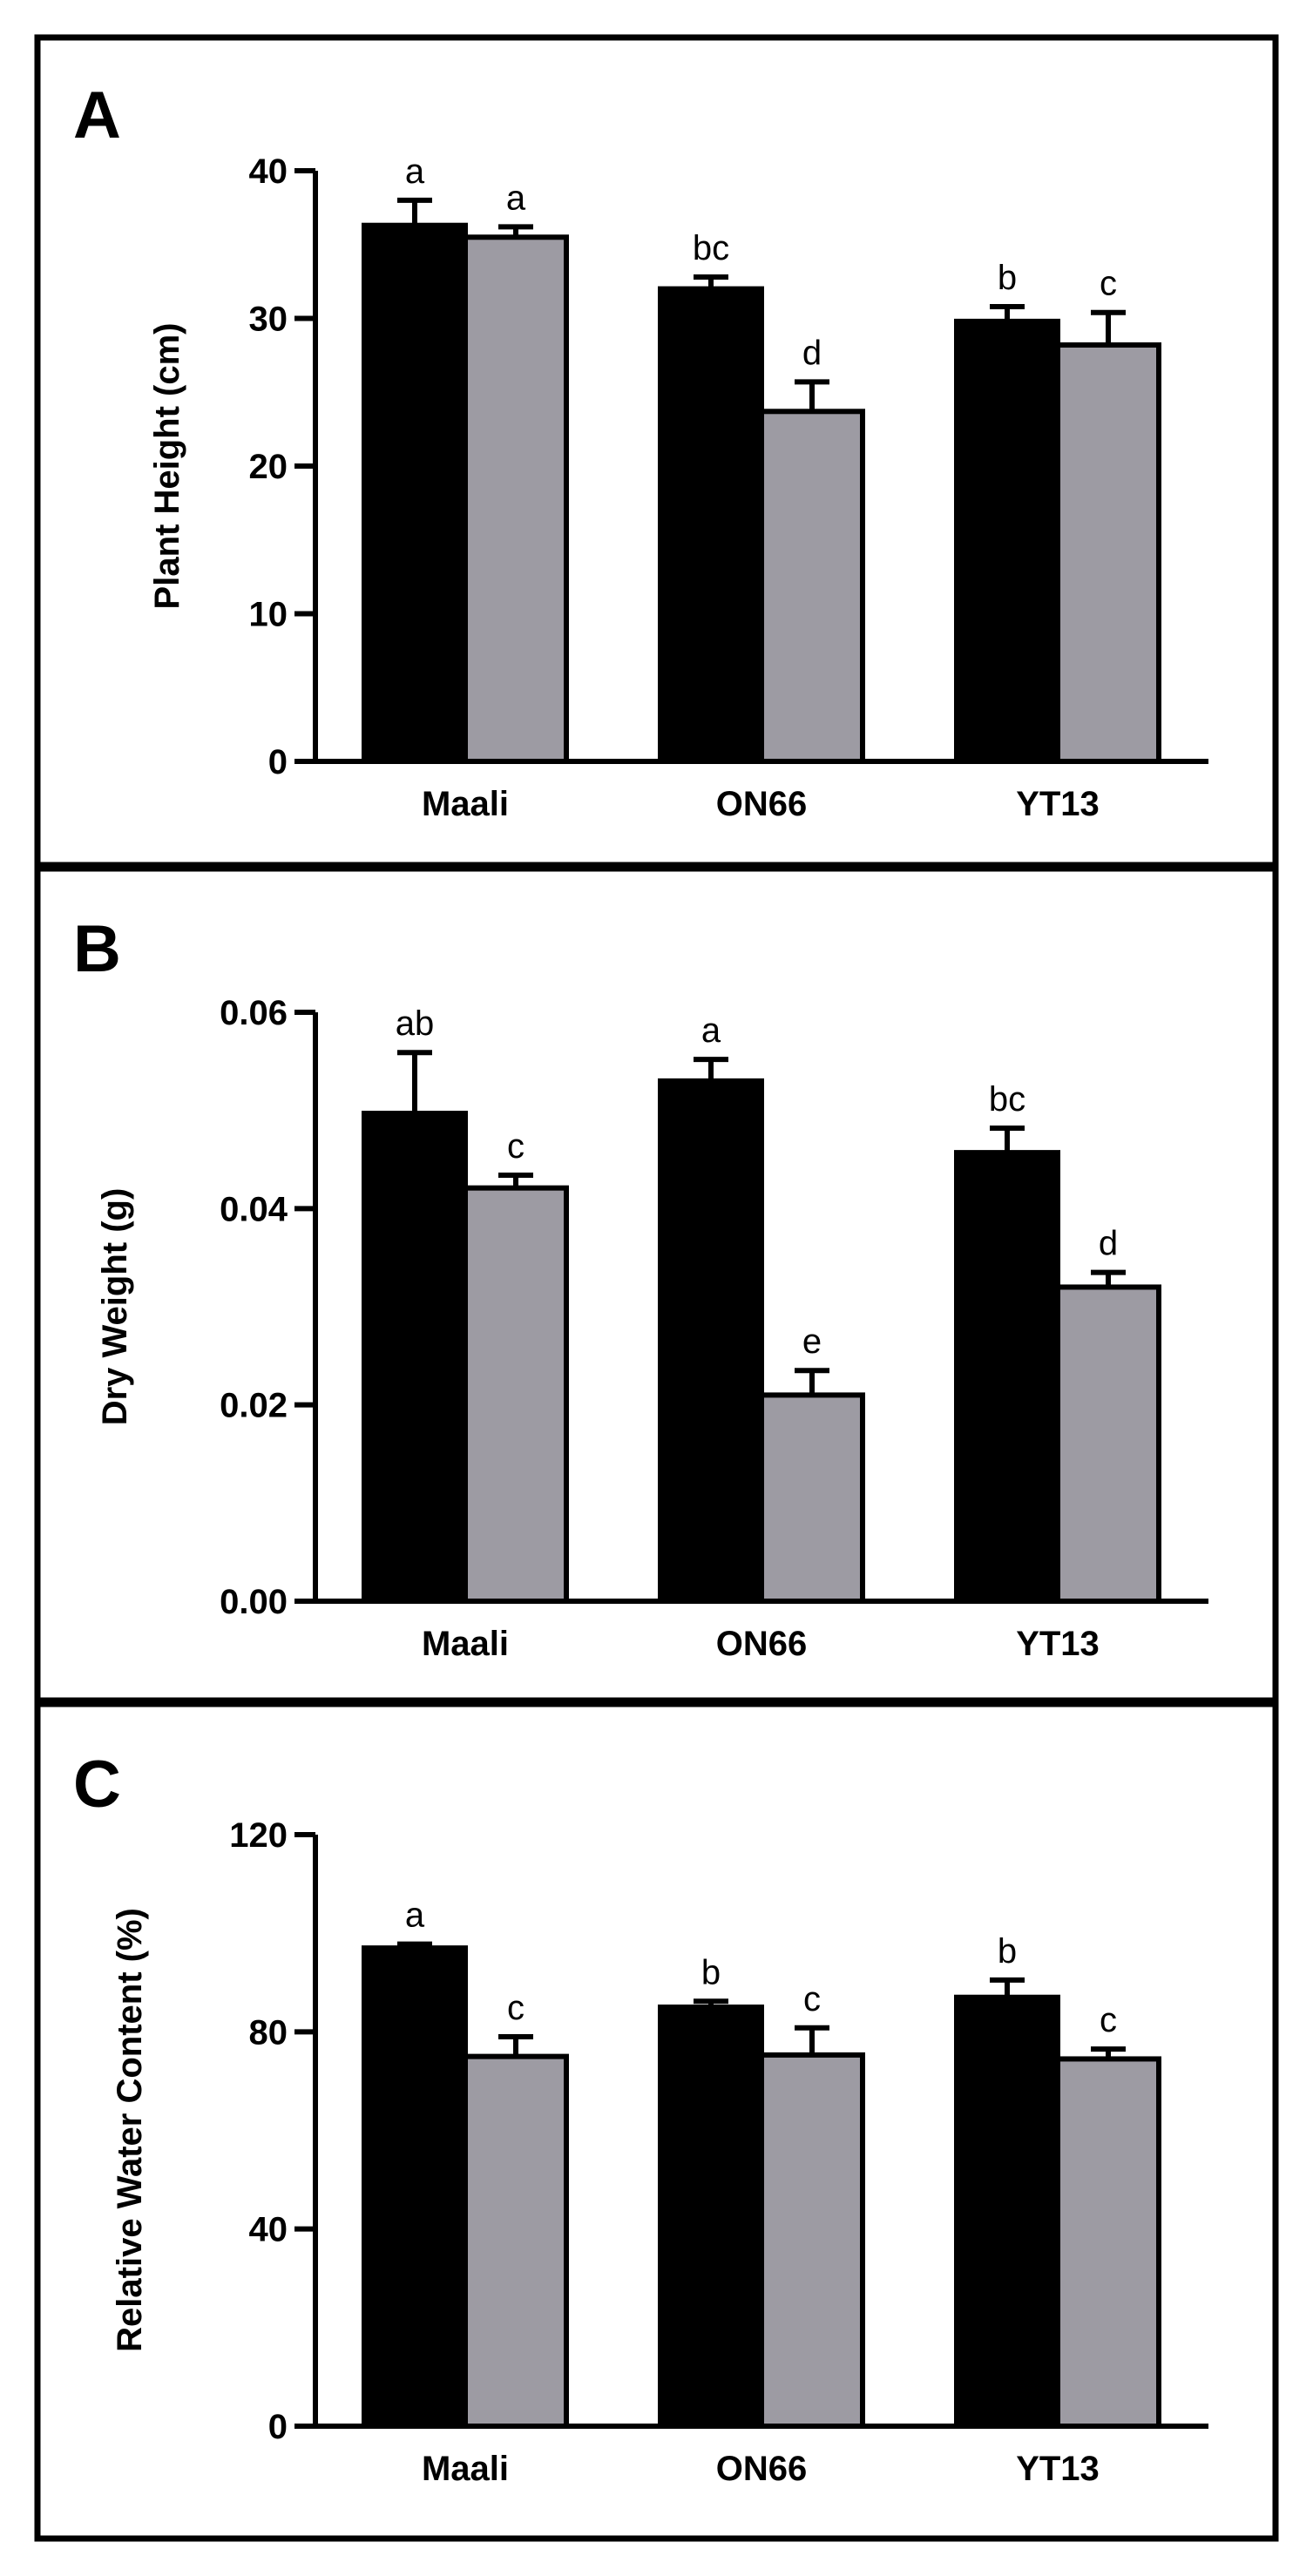 The image size is (1313, 2576). I want to click on panel-b-y-axis-title: Dry Weight (g), so click(115, 1307).